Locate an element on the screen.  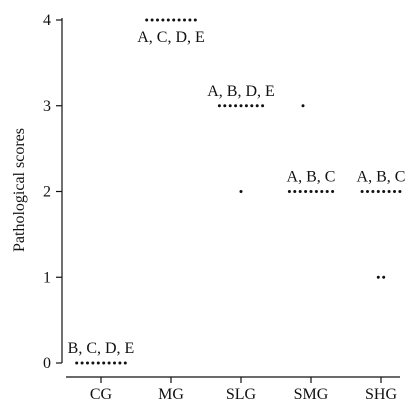
x-tick-label: CG is located at coordinates (101, 394).